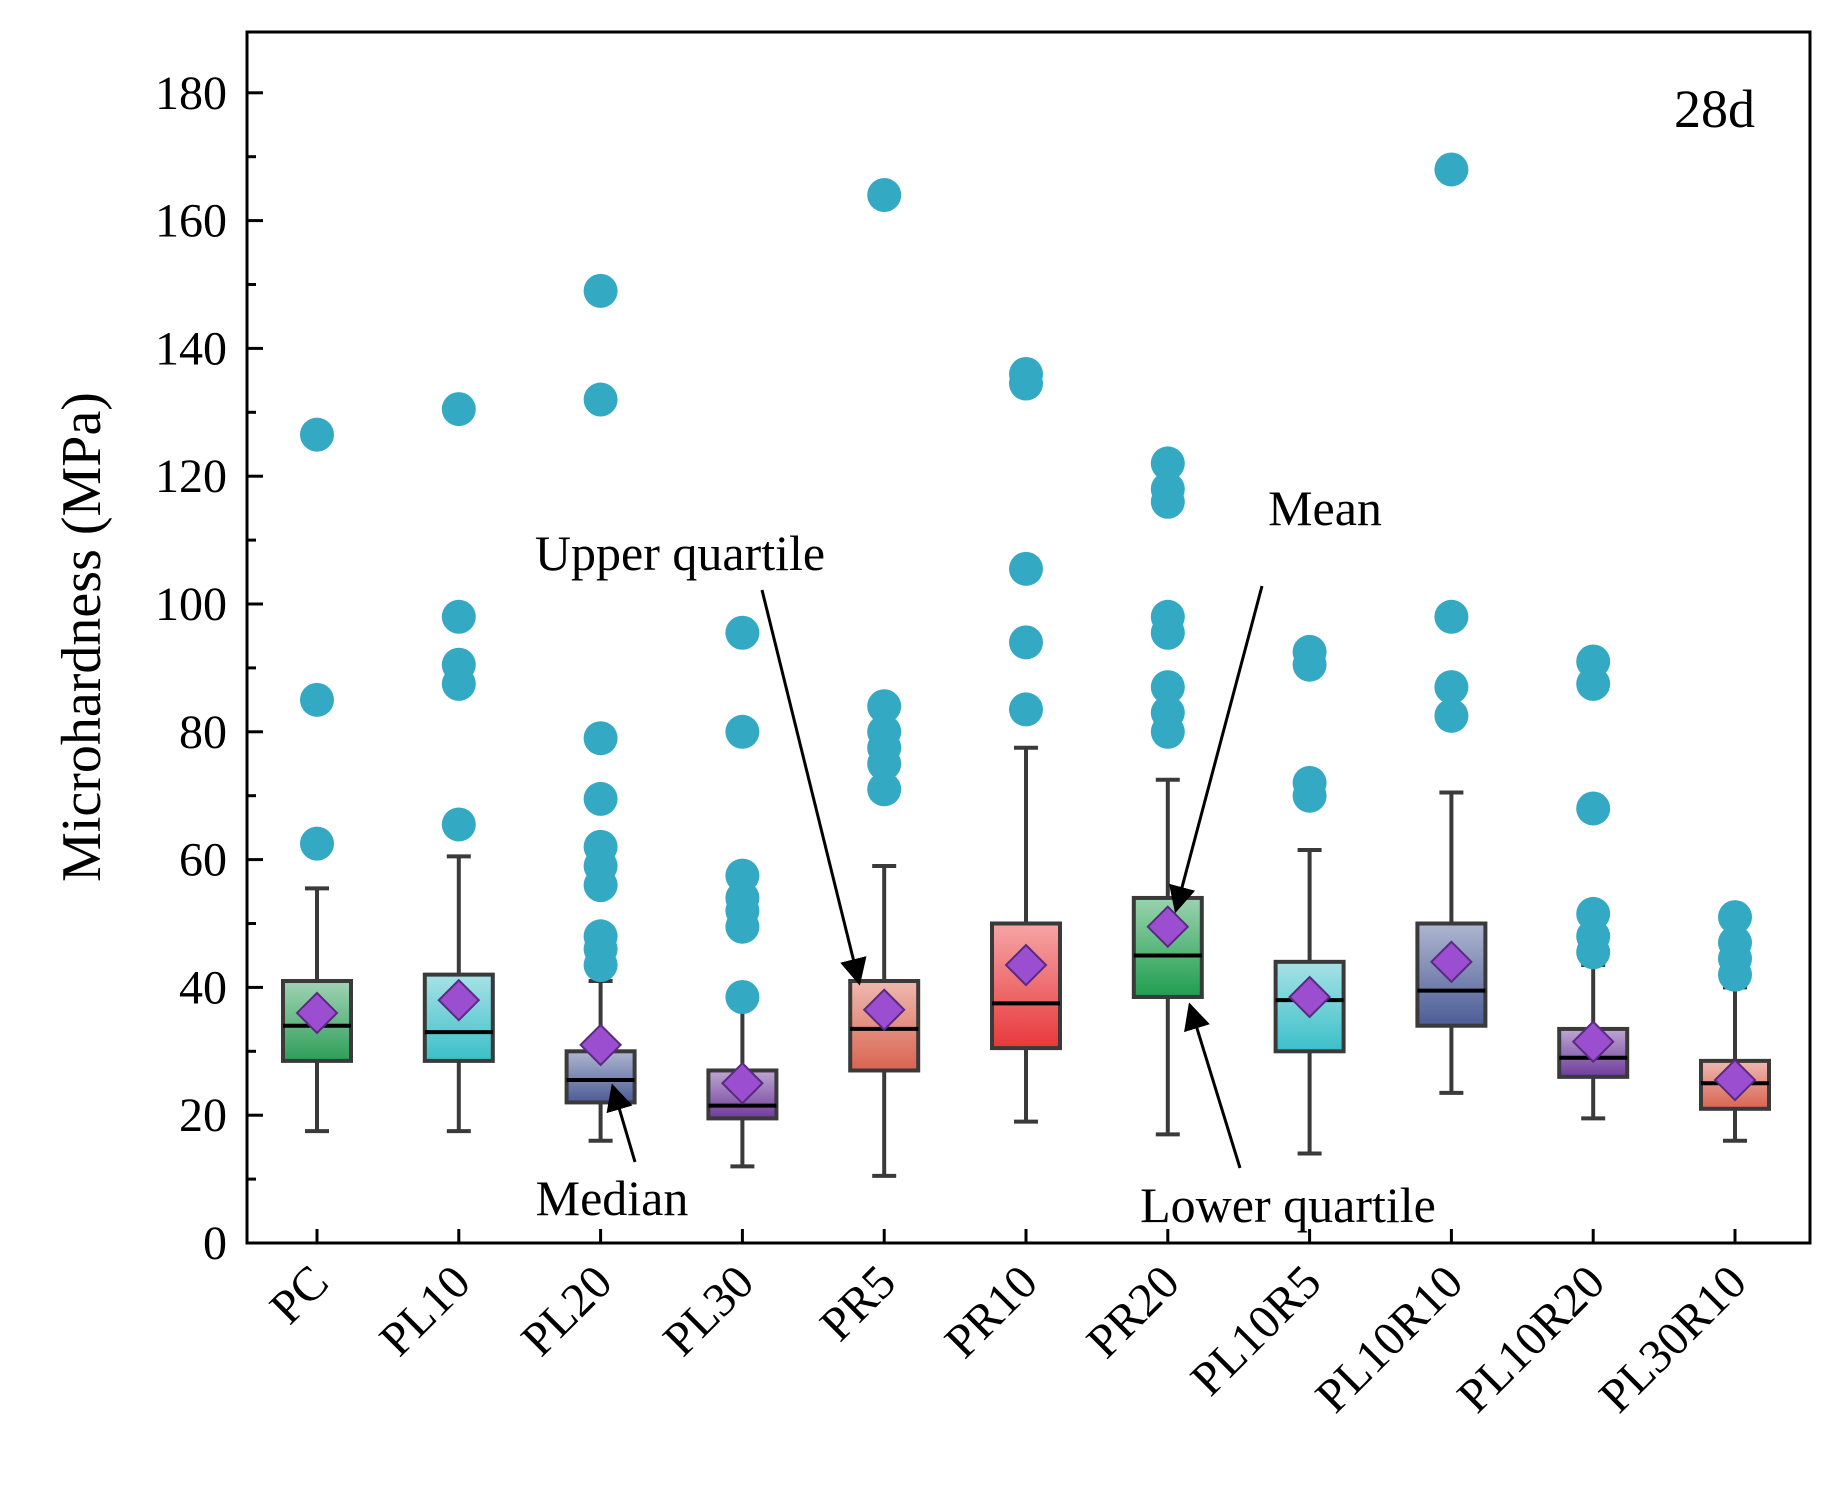 The image size is (1837, 1491). Describe the element at coordinates (425, 1310) in the screenshot. I see `x-tick-label: PL10` at that location.